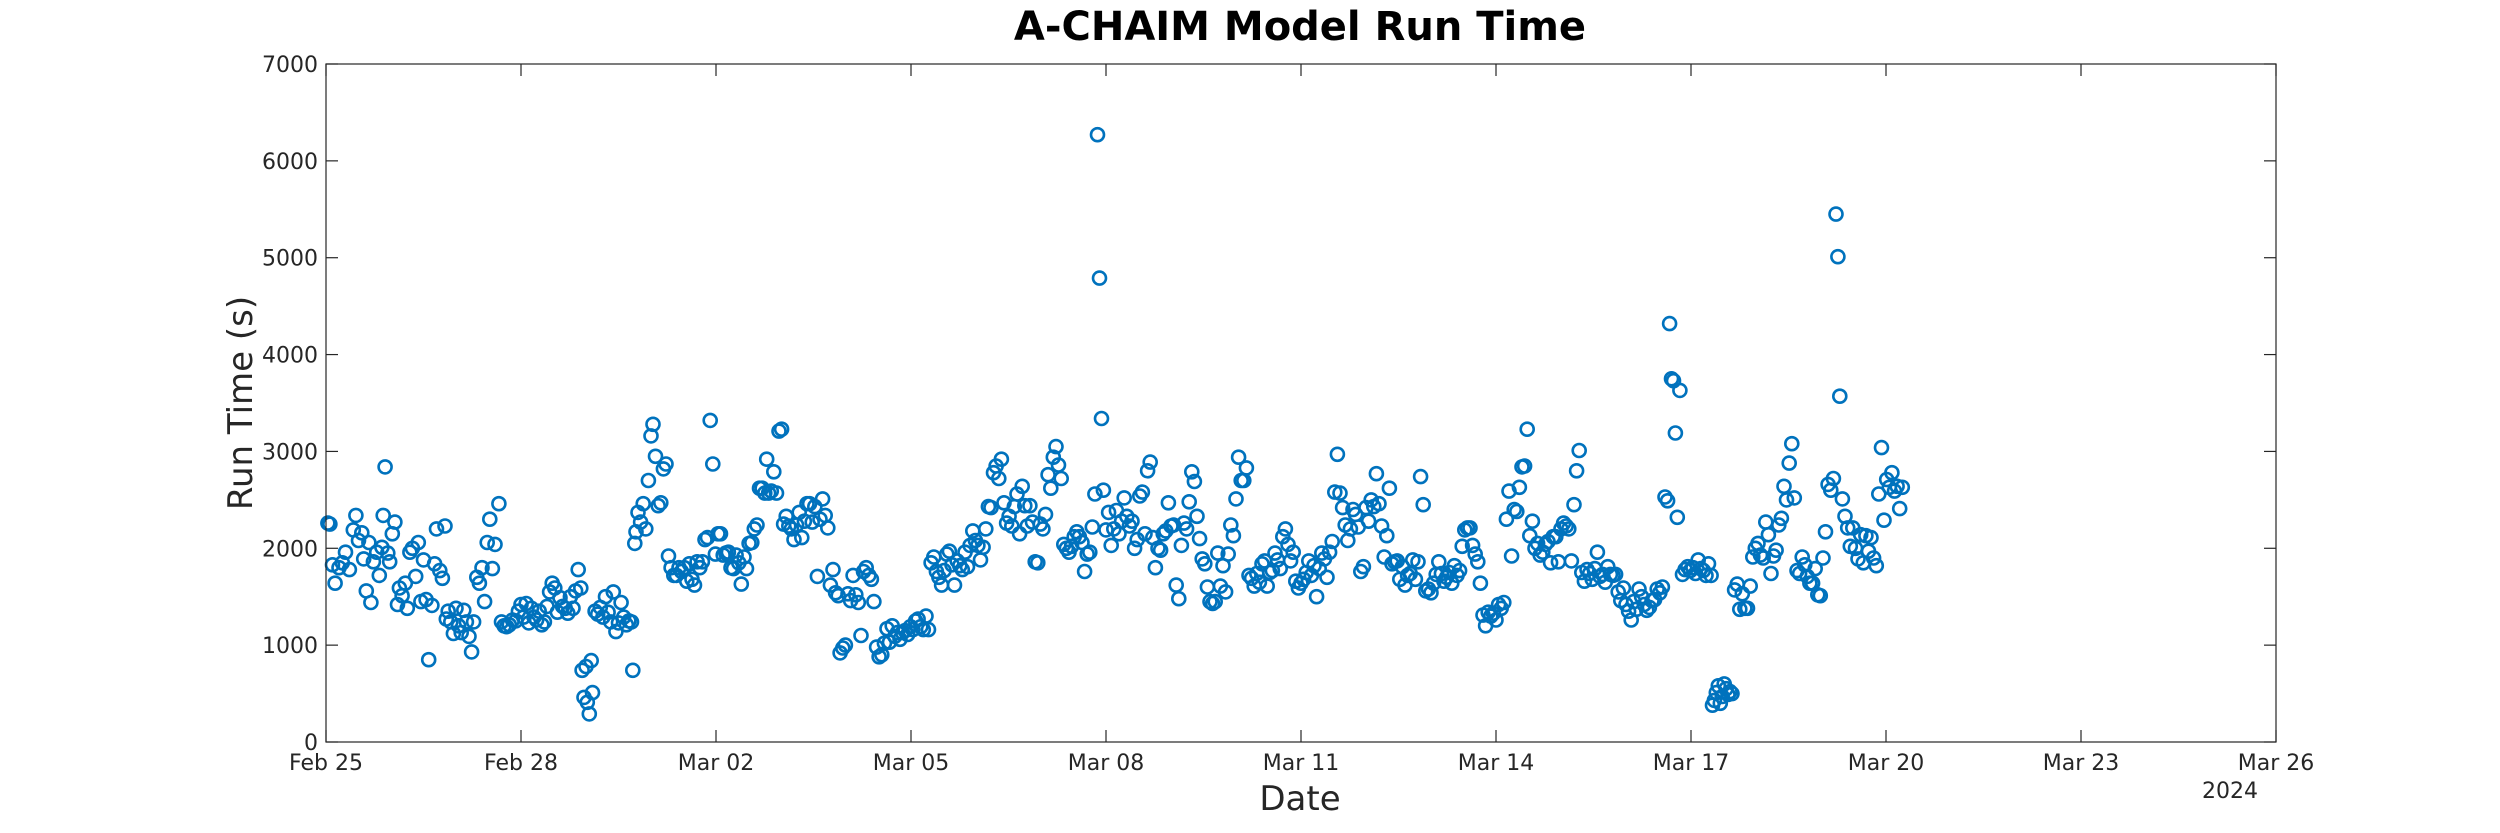 This screenshot has height=833, width=2500. I want to click on x-axis-label: Date, so click(1299, 799).